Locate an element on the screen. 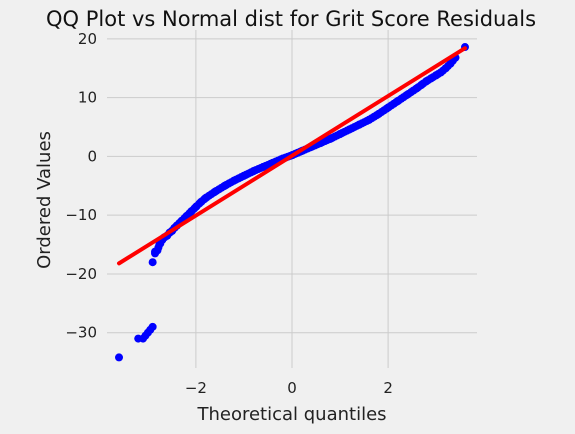 This screenshot has height=434, width=575. y-tick-label: −20 is located at coordinates (81, 274).